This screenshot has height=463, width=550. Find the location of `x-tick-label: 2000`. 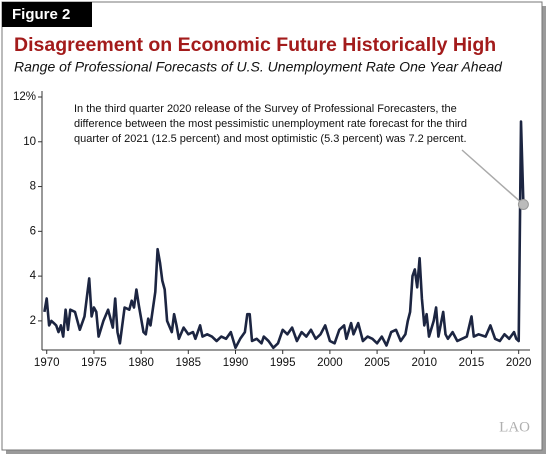

x-tick-label: 2000 is located at coordinates (330, 363).